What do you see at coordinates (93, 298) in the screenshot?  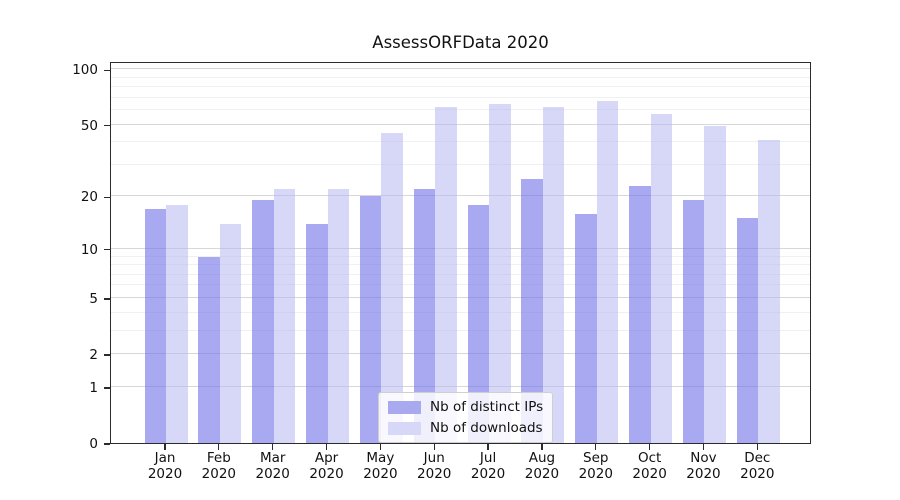 I see `y-tick-label: 5` at bounding box center [93, 298].